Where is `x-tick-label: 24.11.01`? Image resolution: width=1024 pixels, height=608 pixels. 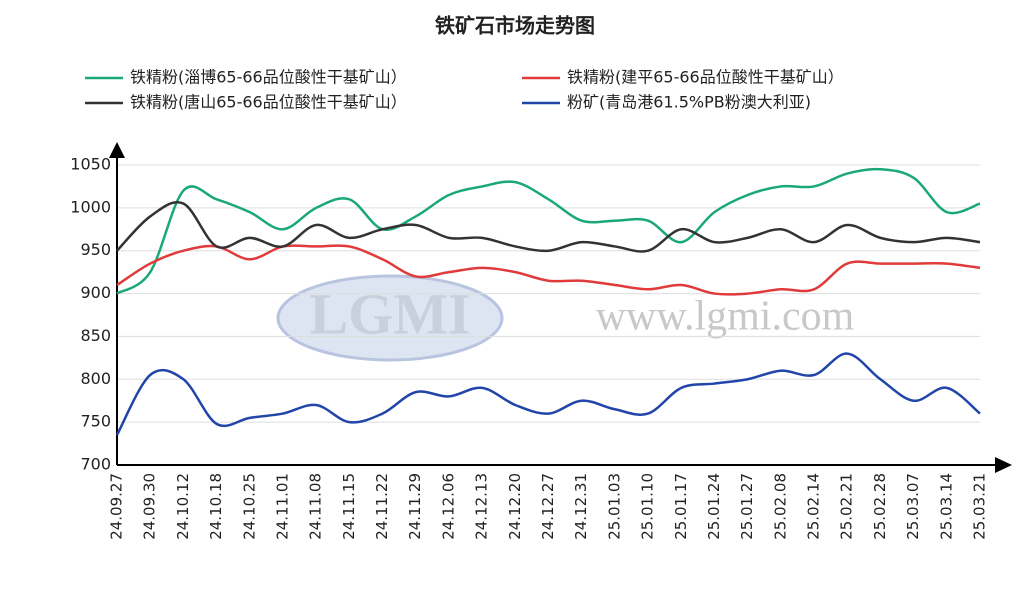
x-tick-label: 24.11.01 is located at coordinates (282, 506).